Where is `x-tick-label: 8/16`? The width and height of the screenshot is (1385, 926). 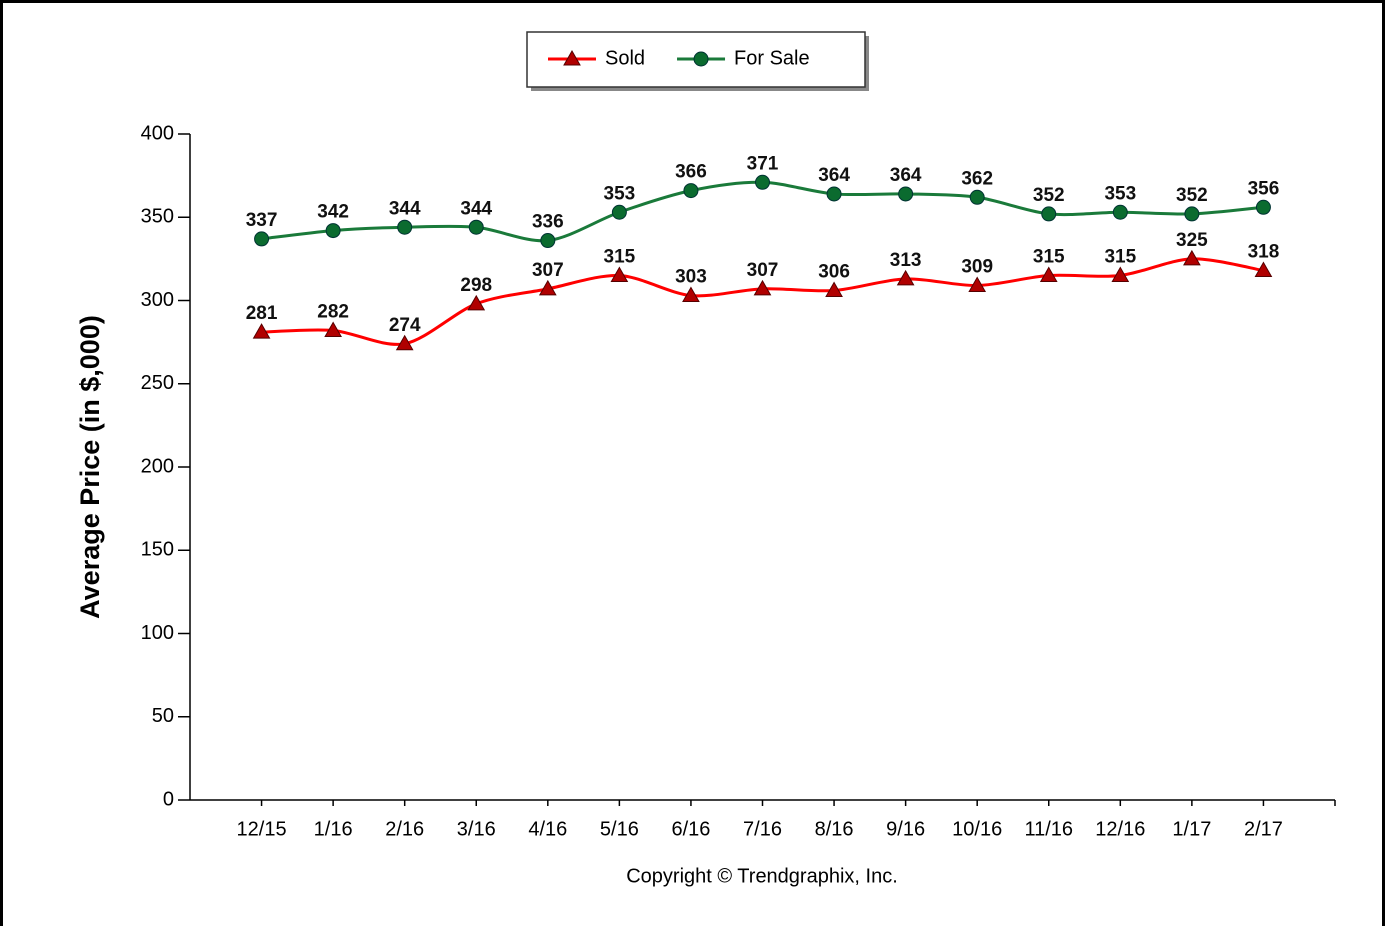
x-tick-label: 8/16 is located at coordinates (834, 829).